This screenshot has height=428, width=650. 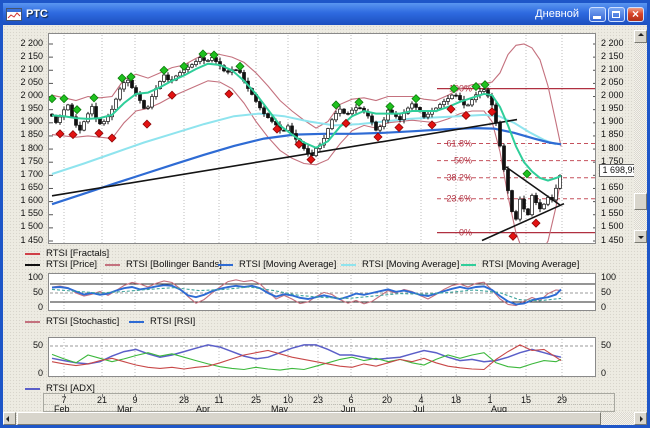 I want to click on price-tick-label: 1 800, so click(x=612, y=147).